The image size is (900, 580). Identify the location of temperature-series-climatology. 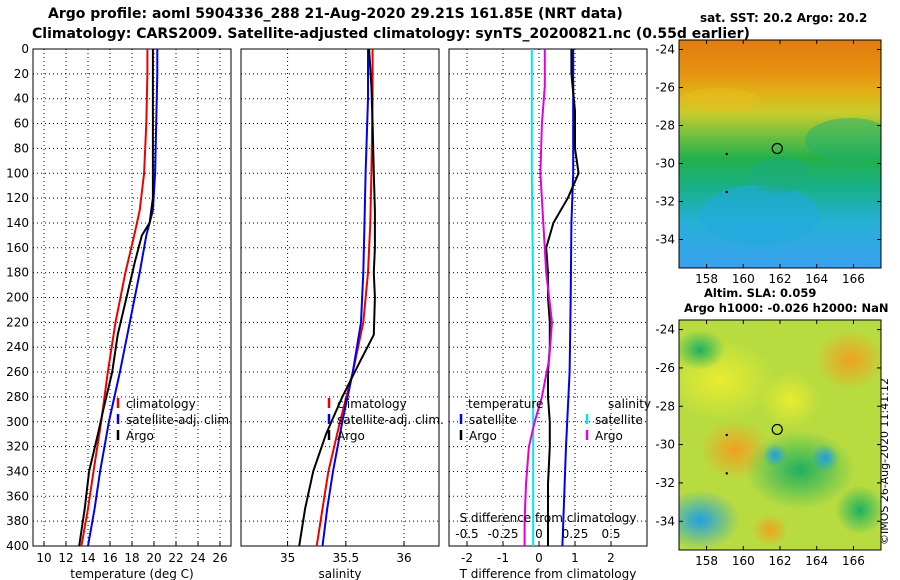
(114, 298).